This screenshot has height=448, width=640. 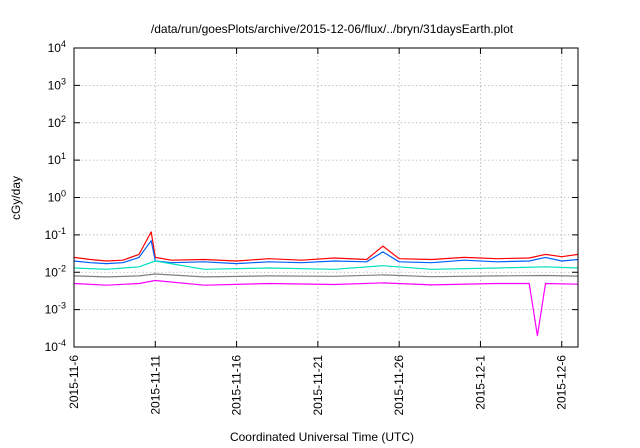 I want to click on y-tick-label: 10⁴, so click(x=57, y=47).